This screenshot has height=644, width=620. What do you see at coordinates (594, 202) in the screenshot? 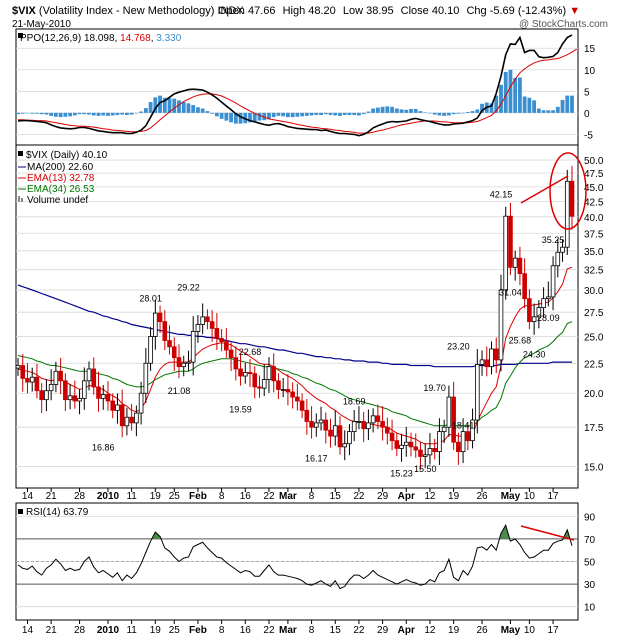
I see `price-y-tick: 42.5` at bounding box center [594, 202].